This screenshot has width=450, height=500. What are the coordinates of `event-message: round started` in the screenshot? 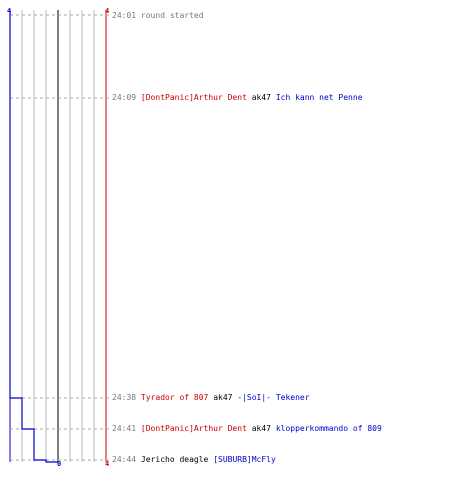 It's located at (172, 15).